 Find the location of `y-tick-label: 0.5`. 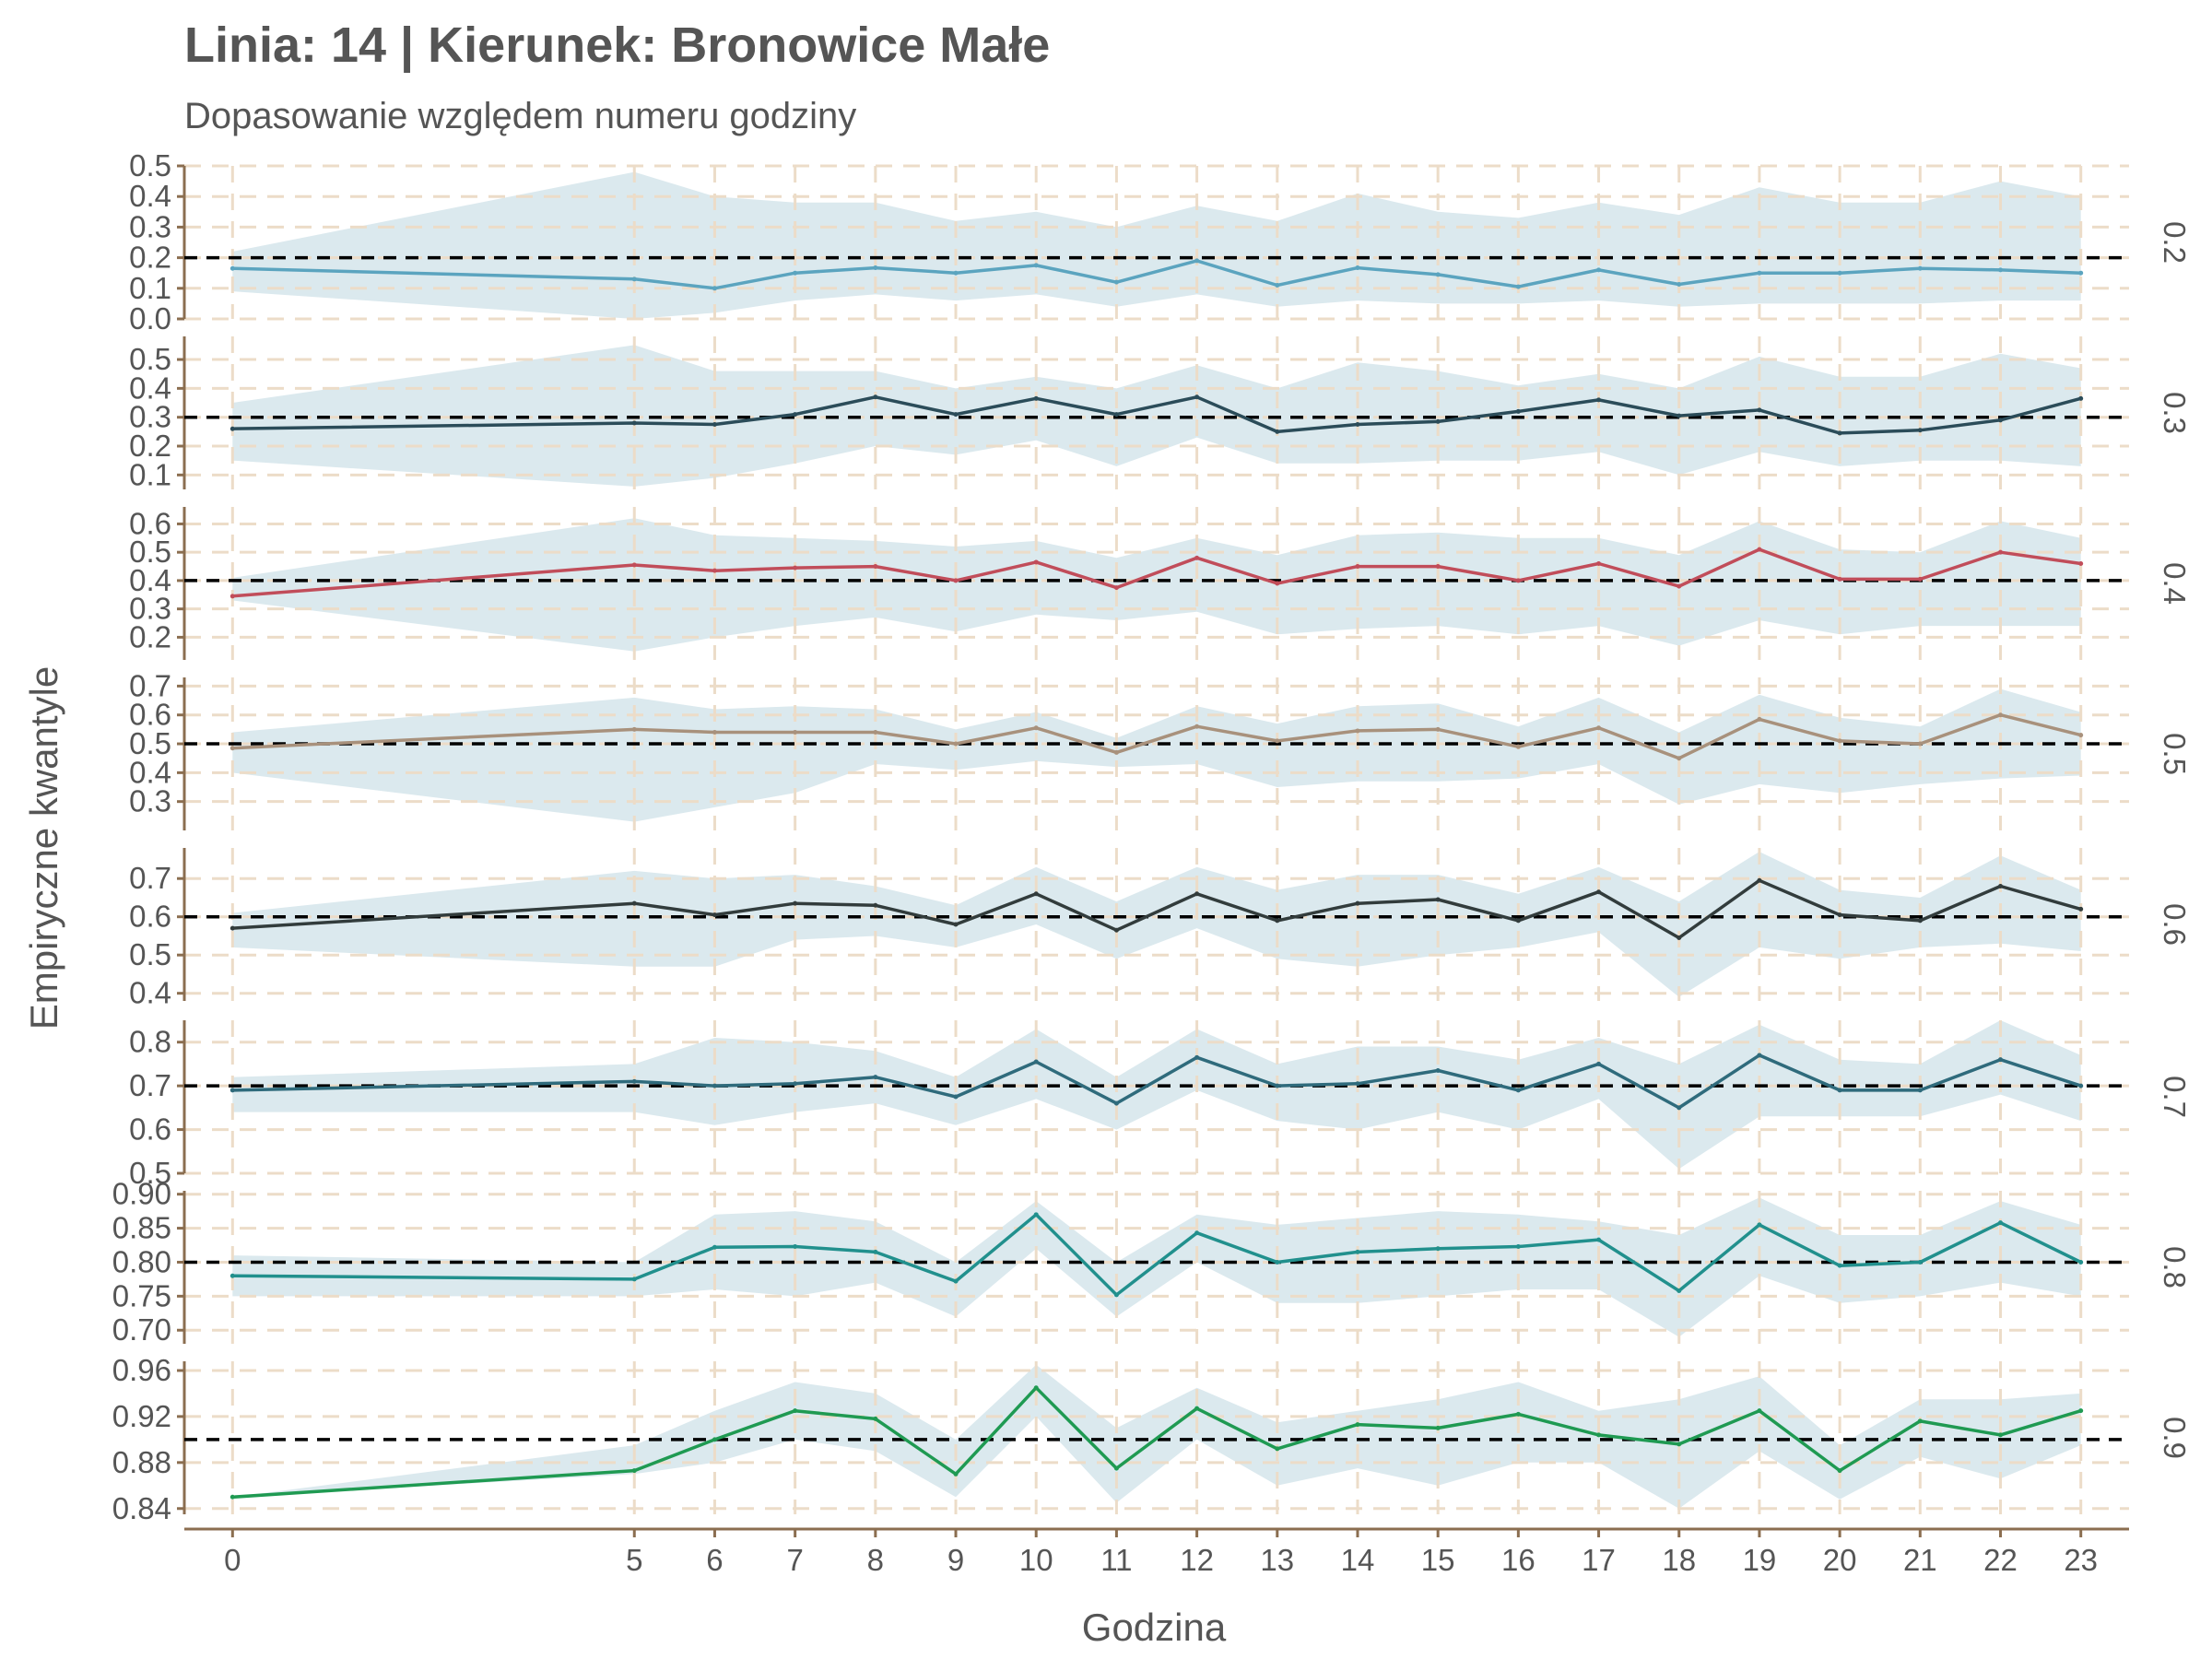

y-tick-label: 0.5 is located at coordinates (150, 359).